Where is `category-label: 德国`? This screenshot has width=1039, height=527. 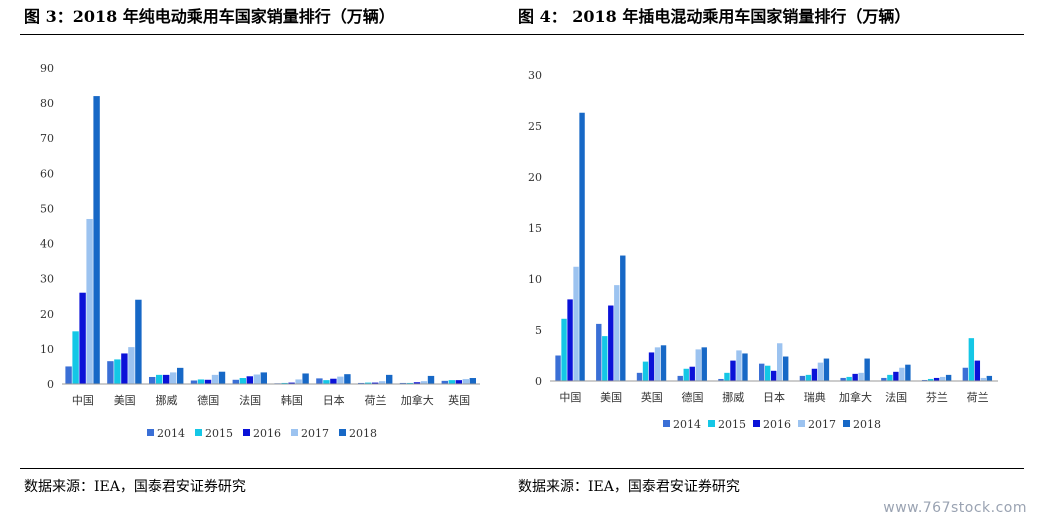 category-label: 德国 is located at coordinates (208, 400).